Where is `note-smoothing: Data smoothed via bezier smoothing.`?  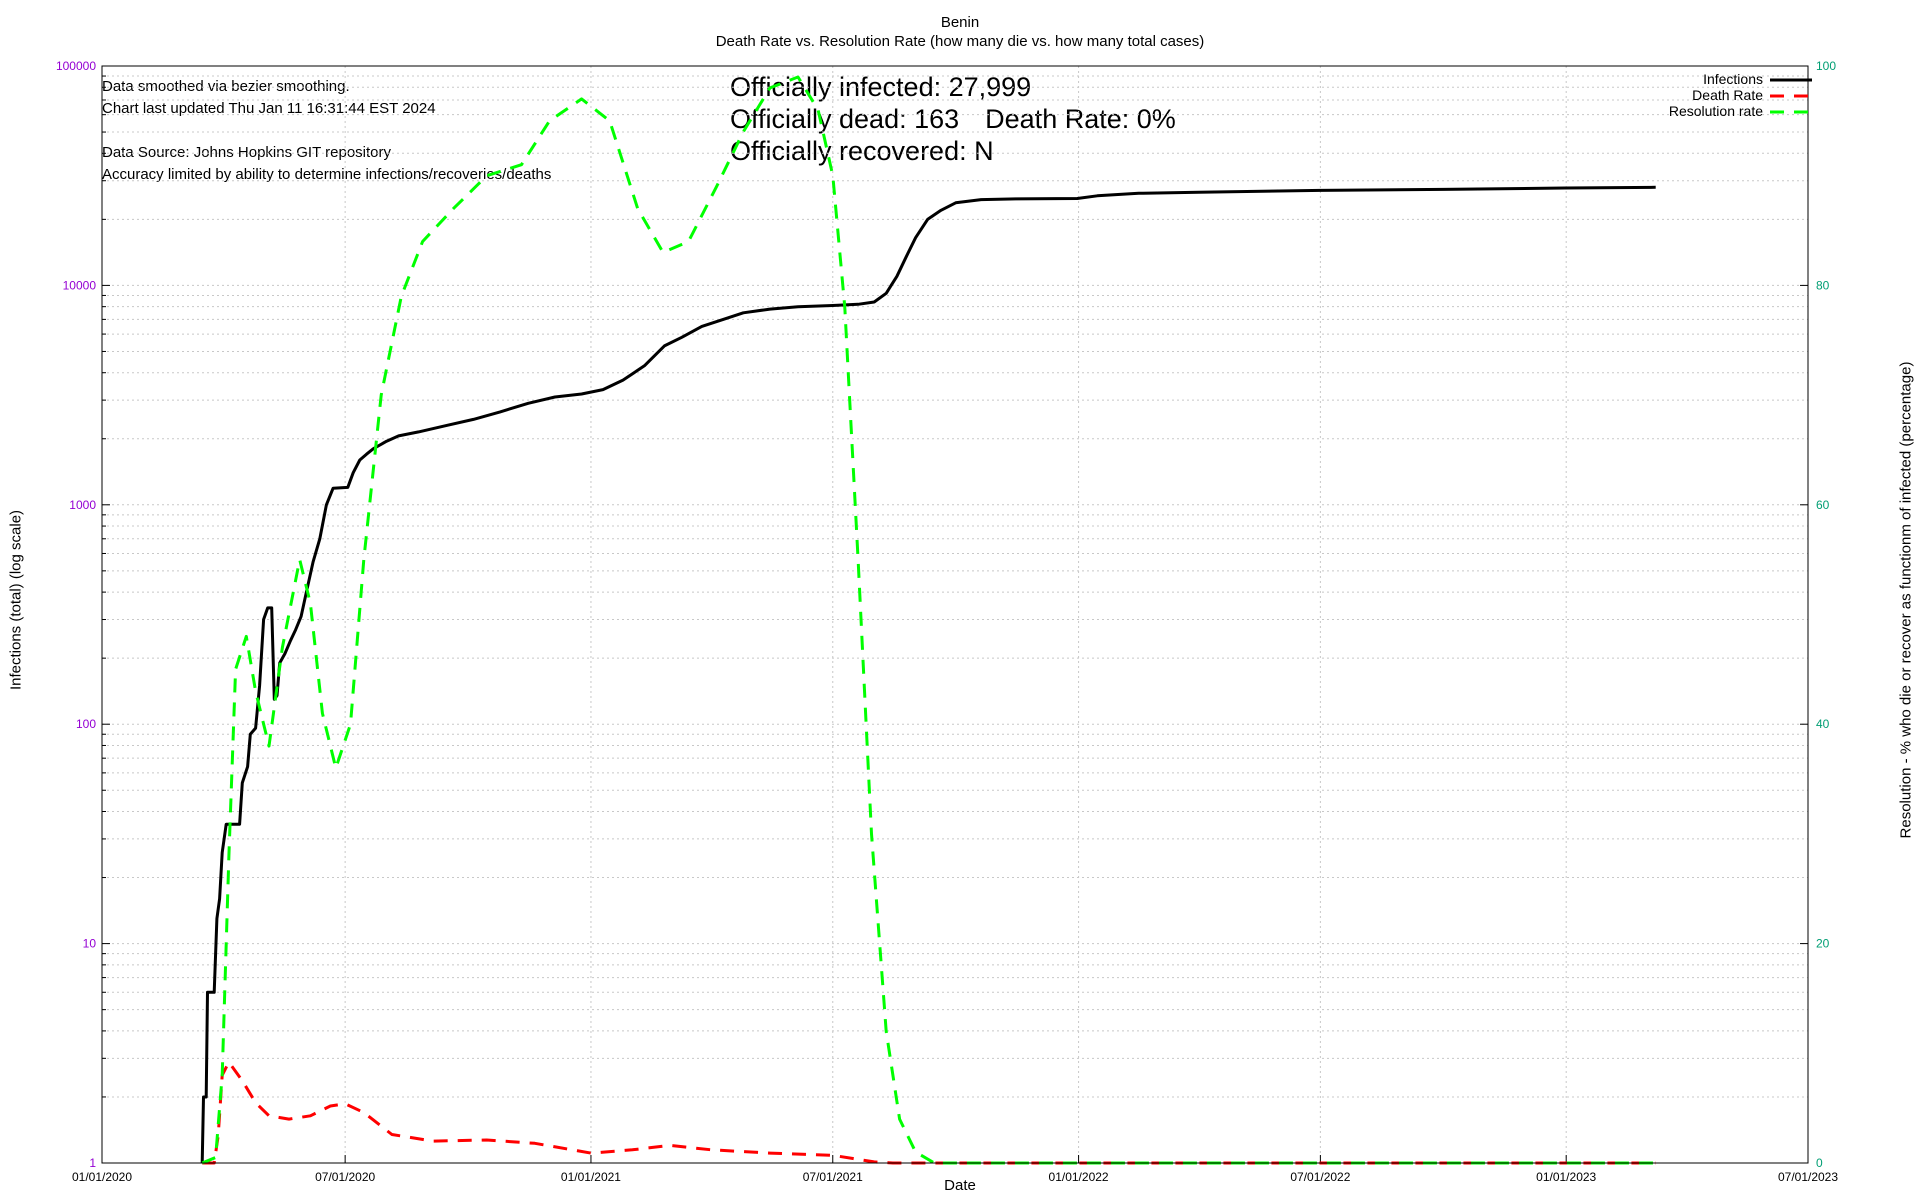 note-smoothing: Data smoothed via bezier smoothing. is located at coordinates (226, 86).